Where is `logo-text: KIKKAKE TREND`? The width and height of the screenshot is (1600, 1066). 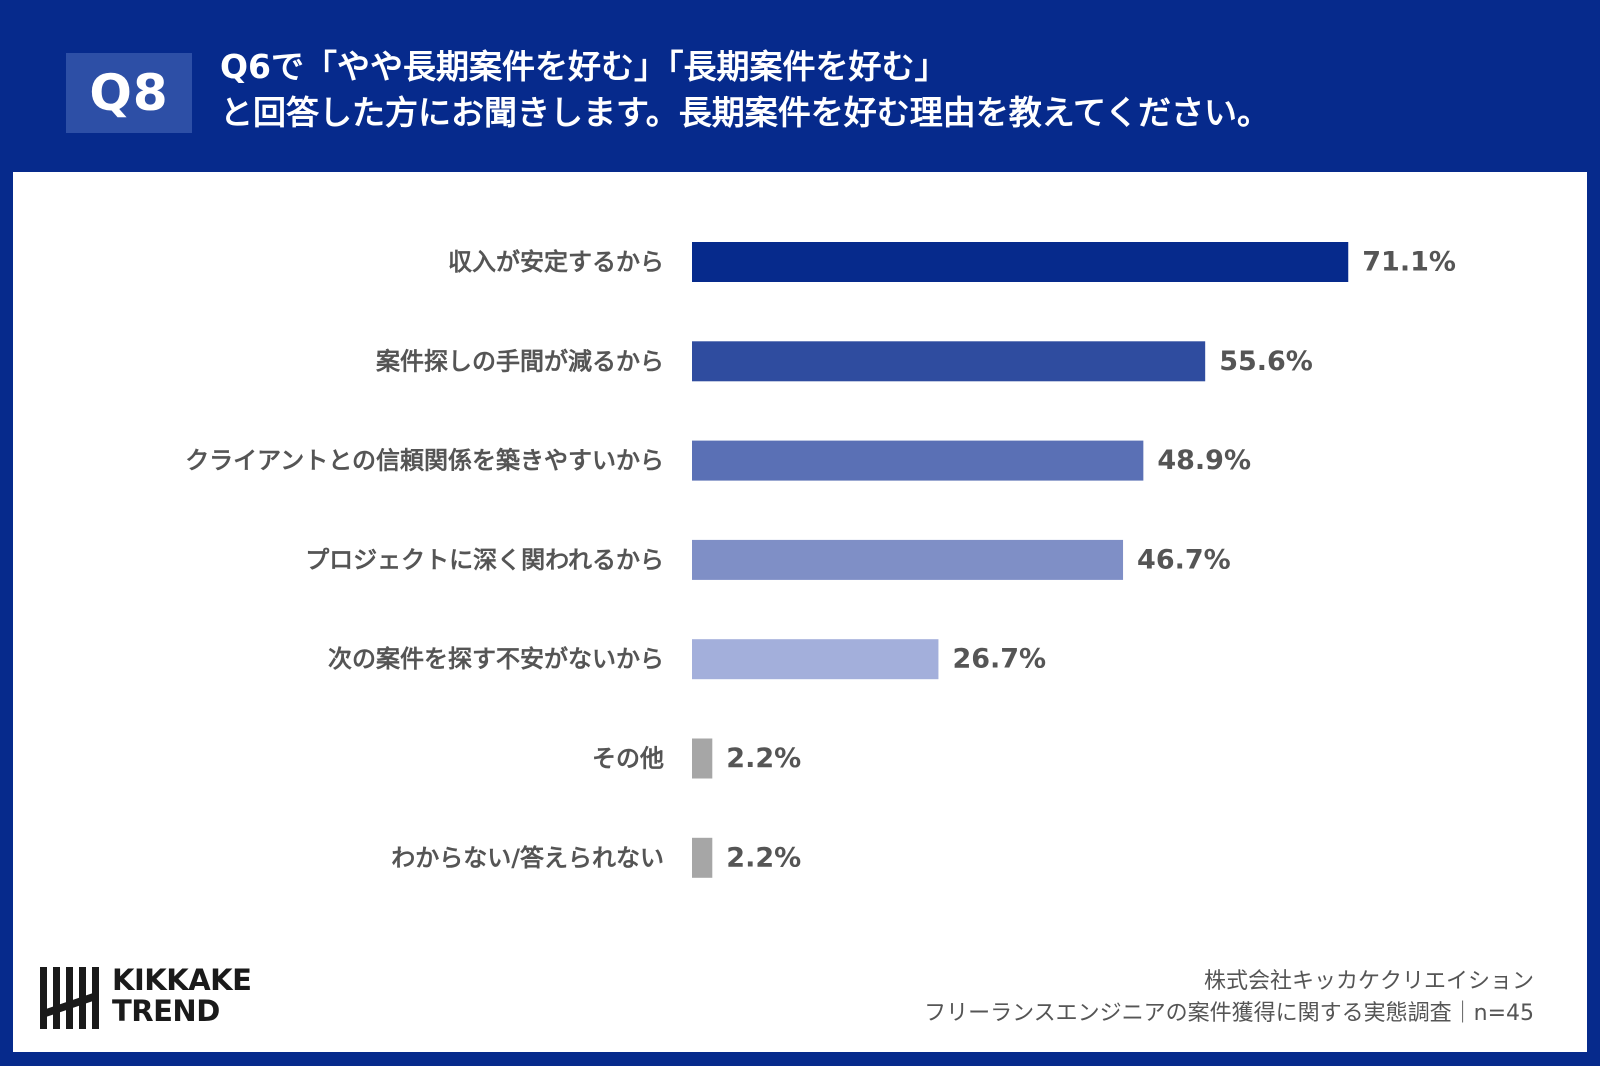
logo-text: KIKKAKE TREND is located at coordinates (182, 995).